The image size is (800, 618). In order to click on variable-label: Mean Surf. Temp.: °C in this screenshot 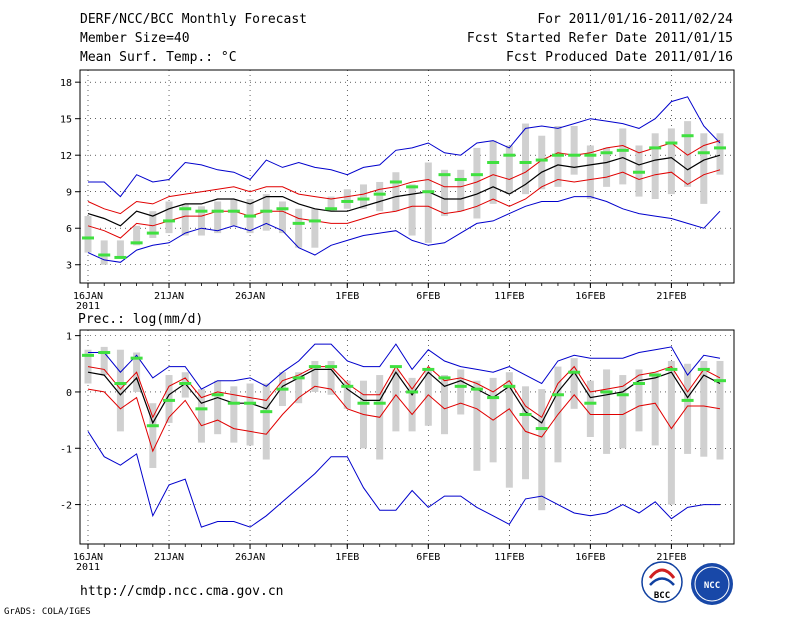, I will do `click(158, 57)`.